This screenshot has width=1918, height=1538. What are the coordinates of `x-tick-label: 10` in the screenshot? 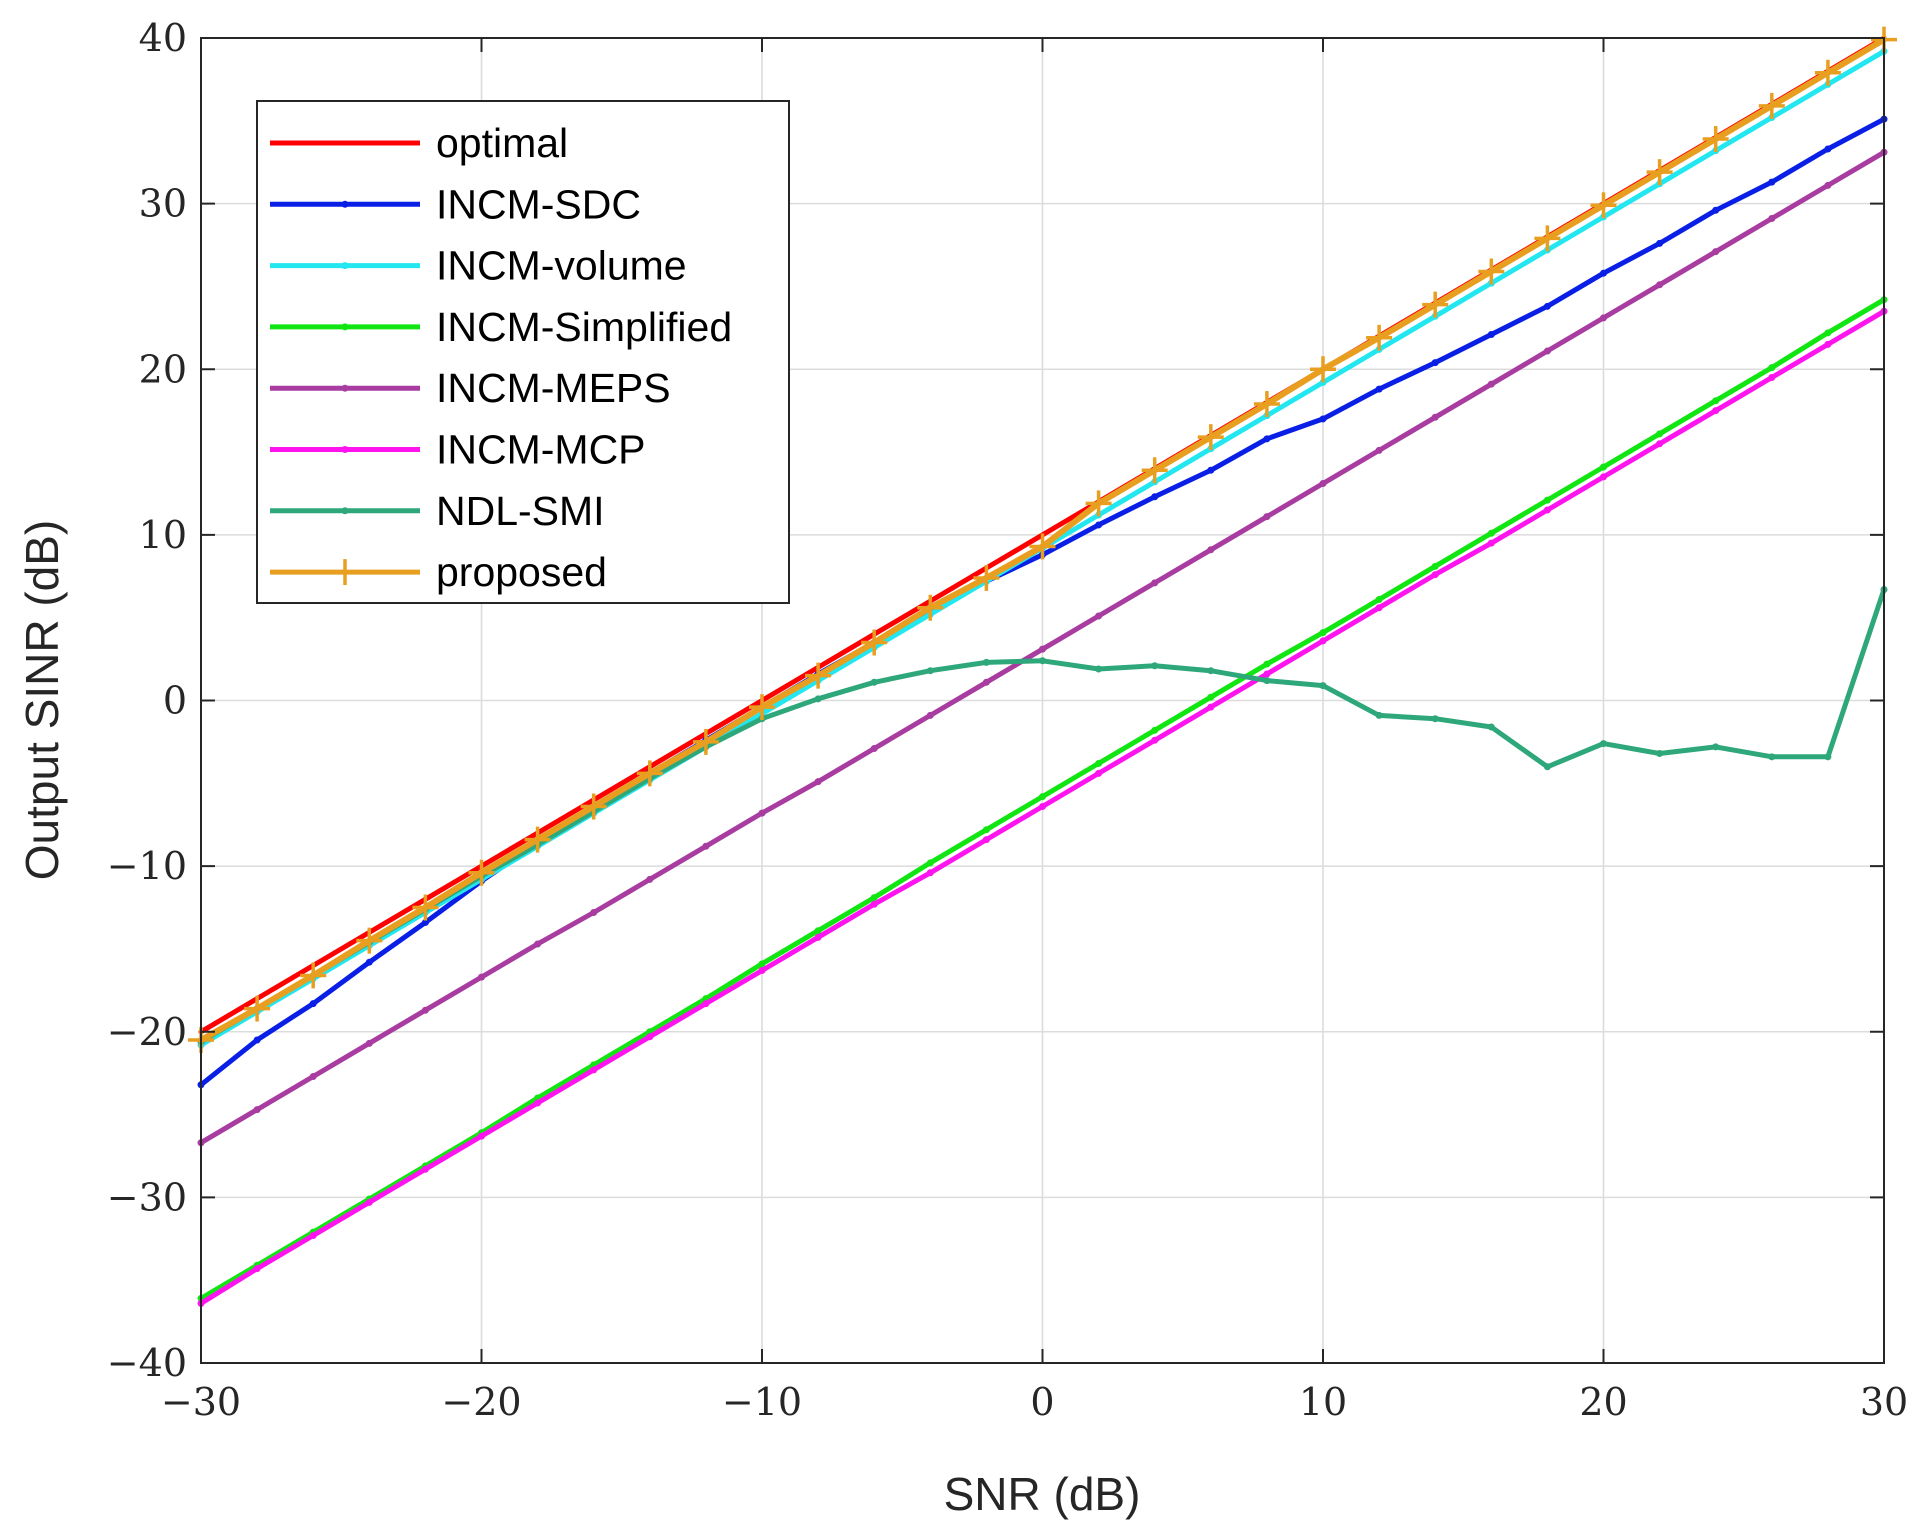 It's located at (1323, 1402).